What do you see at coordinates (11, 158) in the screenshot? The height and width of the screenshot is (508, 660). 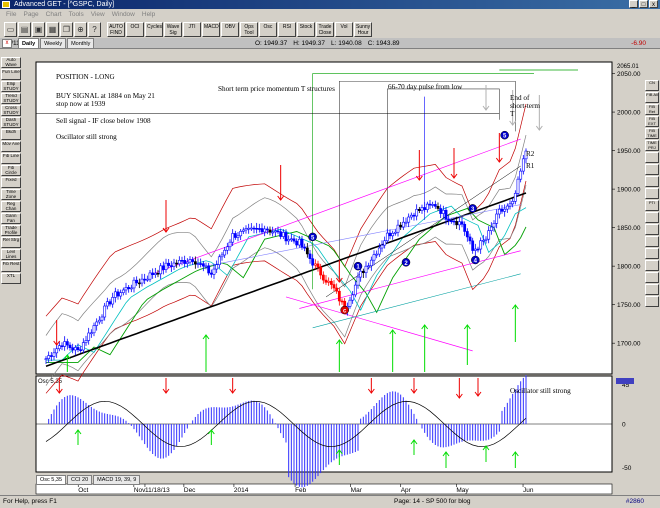 I see `left-tool-8: Fib Line` at bounding box center [11, 158].